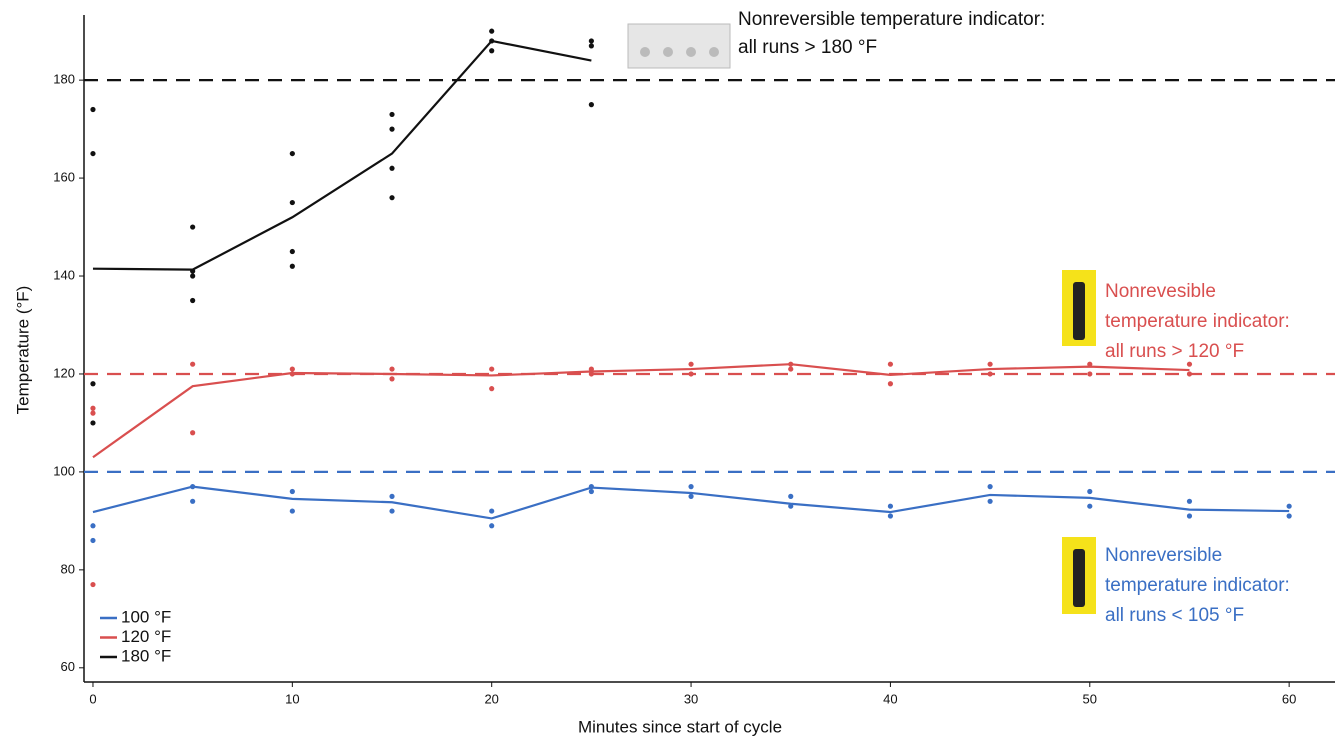 The width and height of the screenshot is (1335, 740). What do you see at coordinates (92, 698) in the screenshot?
I see `x-tick-label: 0` at bounding box center [92, 698].